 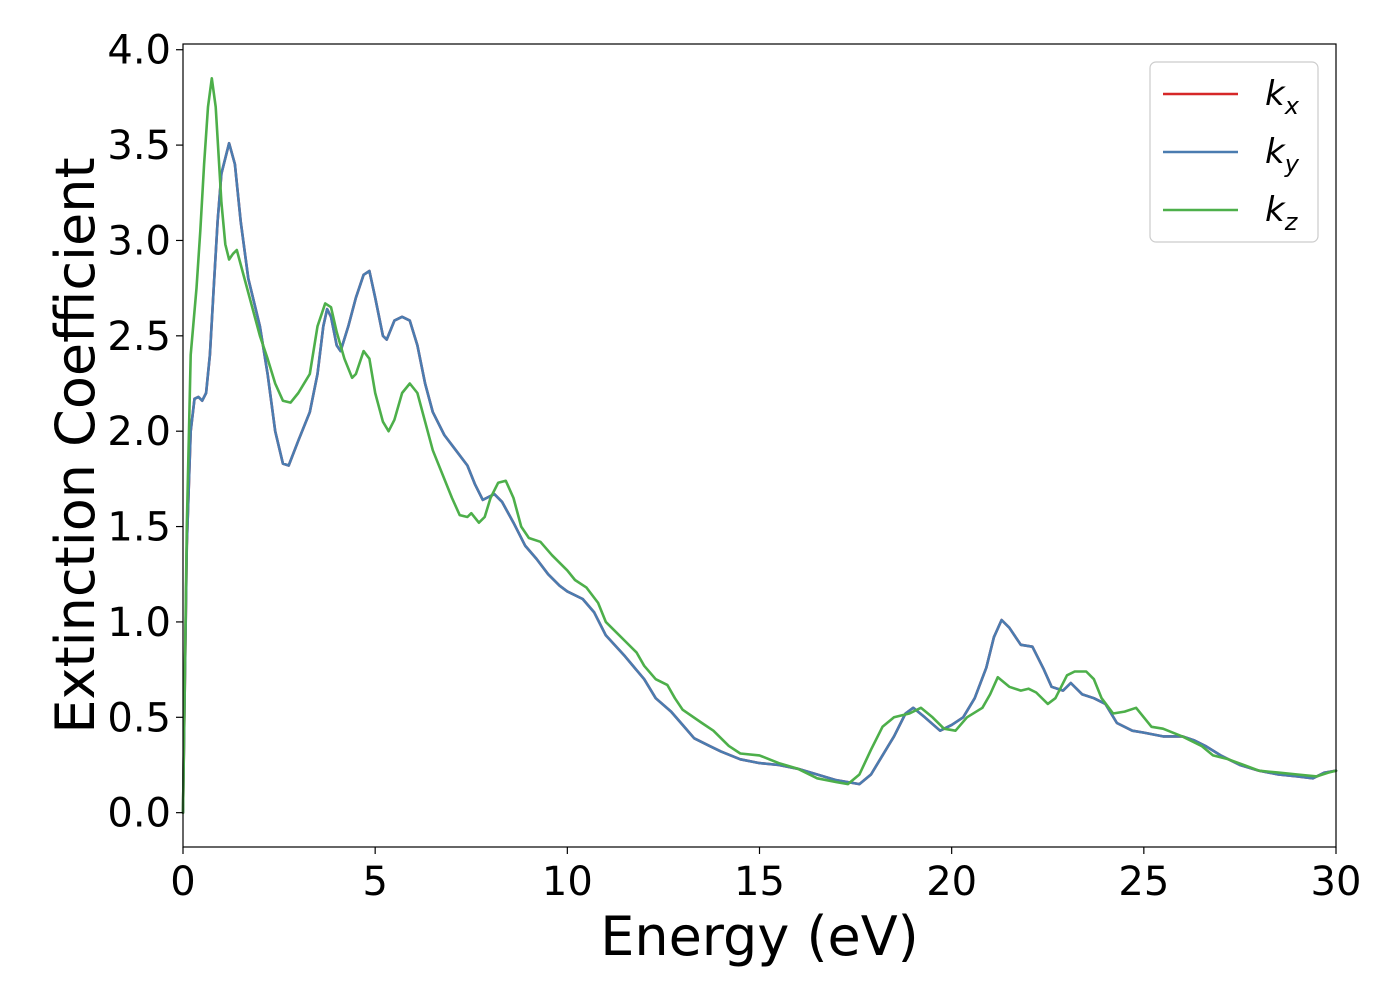 What do you see at coordinates (759, 936) in the screenshot?
I see `x-axis-label: Energy (eV)` at bounding box center [759, 936].